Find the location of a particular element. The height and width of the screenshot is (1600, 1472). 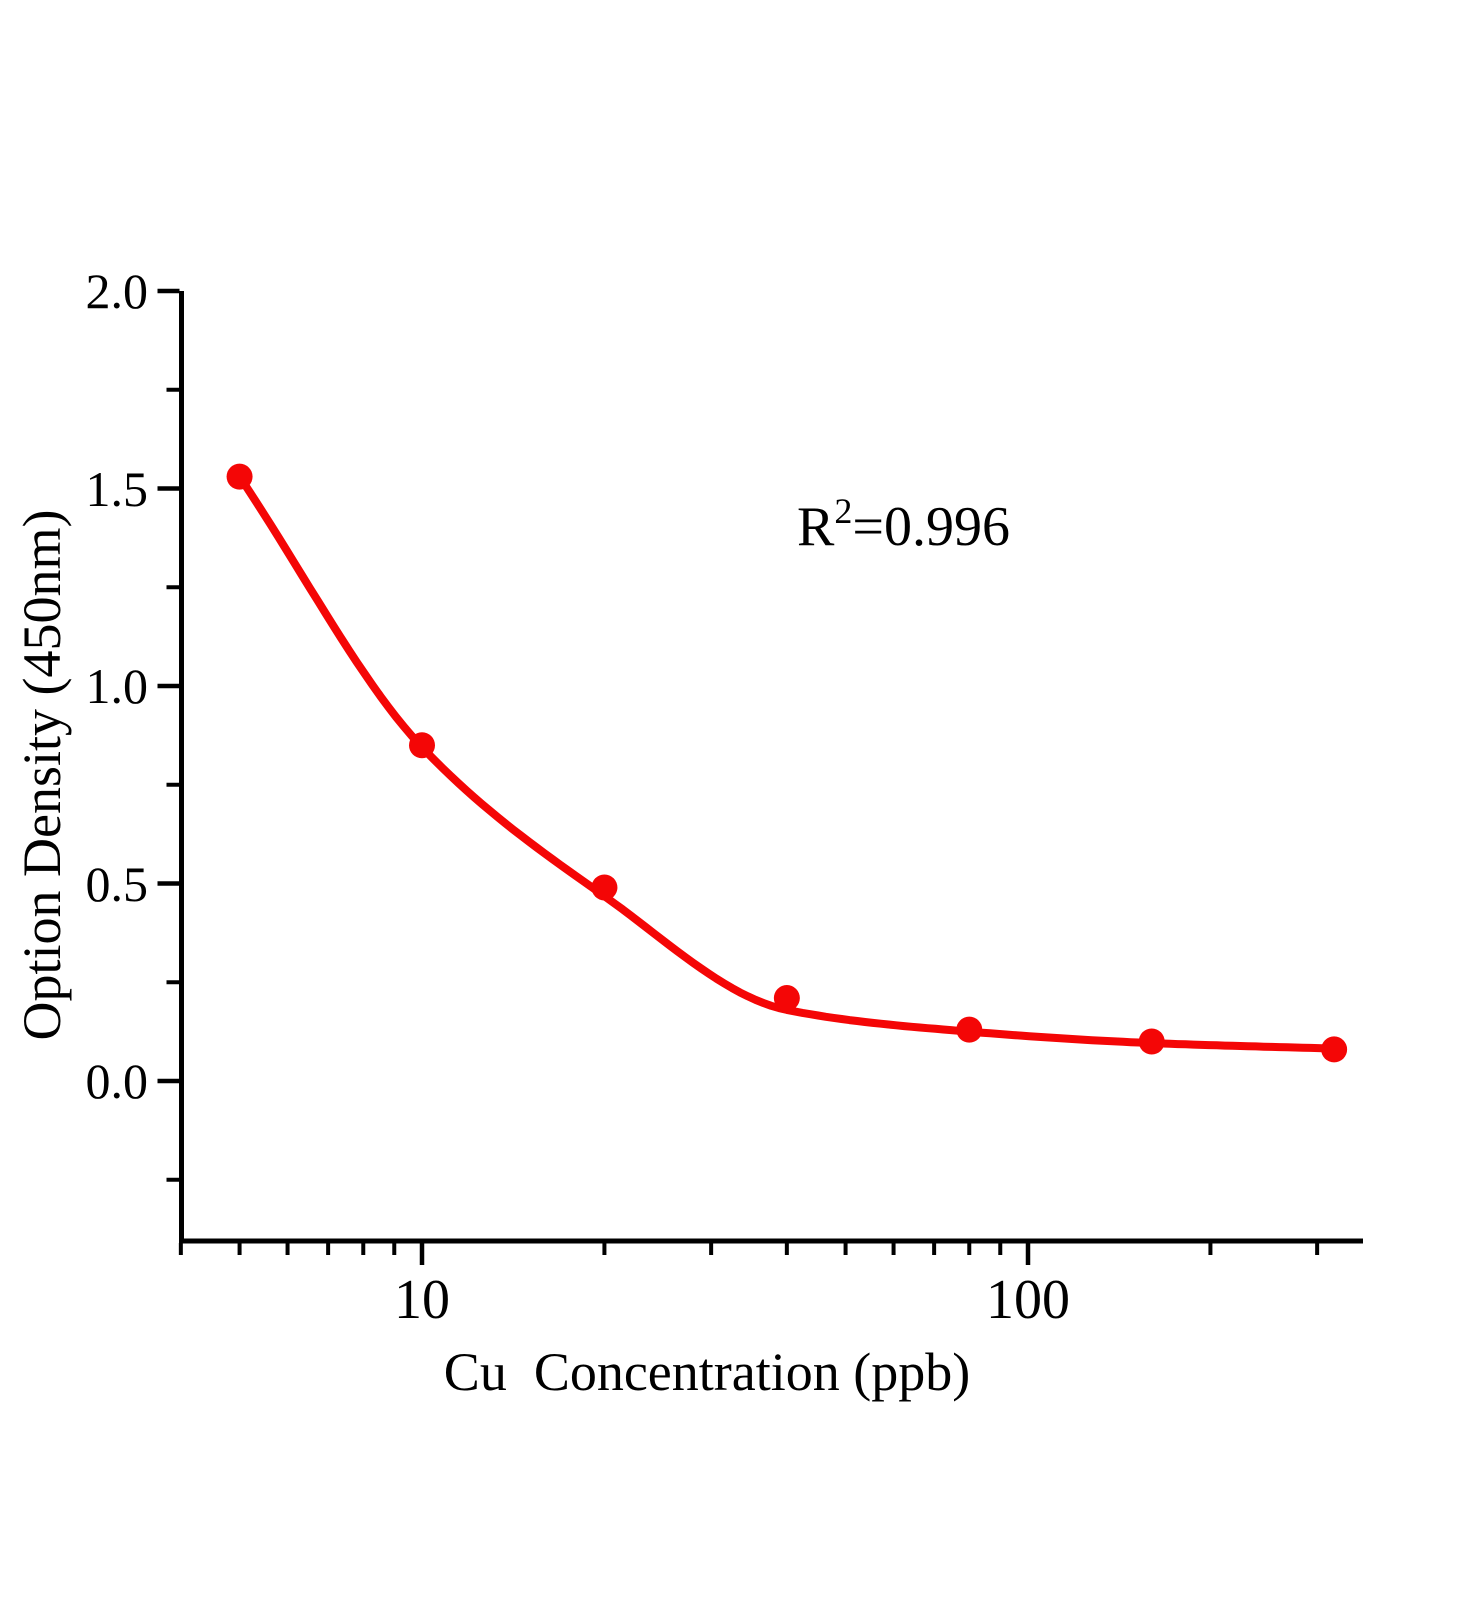

r-squared-value: =0.996 is located at coordinates (931, 527).